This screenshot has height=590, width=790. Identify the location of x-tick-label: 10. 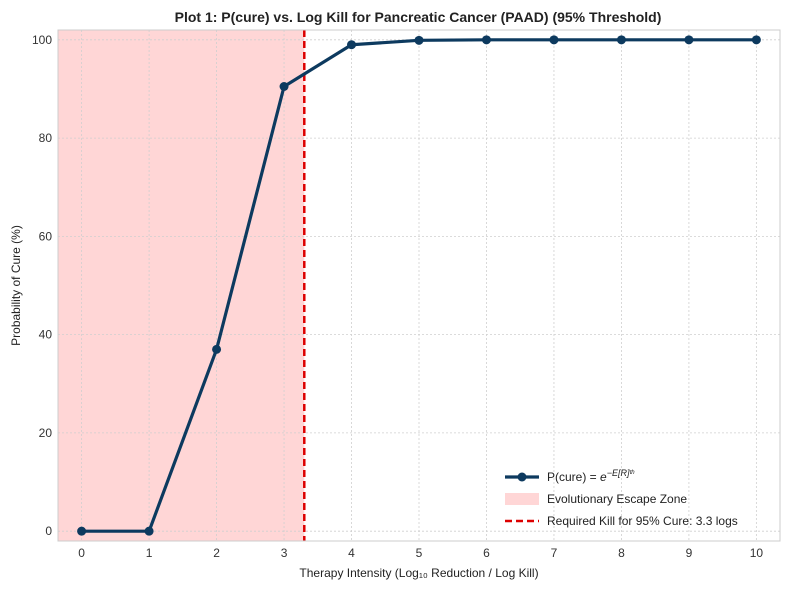
(757, 553).